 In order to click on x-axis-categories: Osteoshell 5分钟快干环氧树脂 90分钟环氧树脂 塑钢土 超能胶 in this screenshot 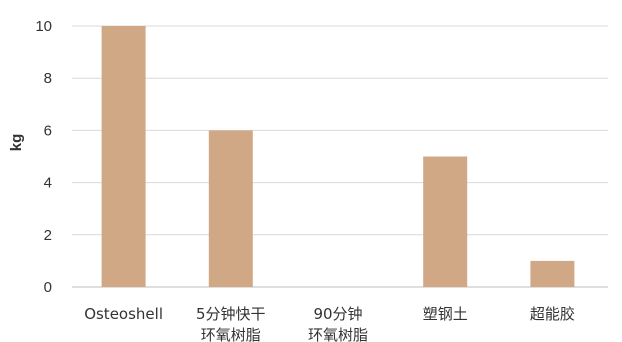, I will do `click(329, 323)`.